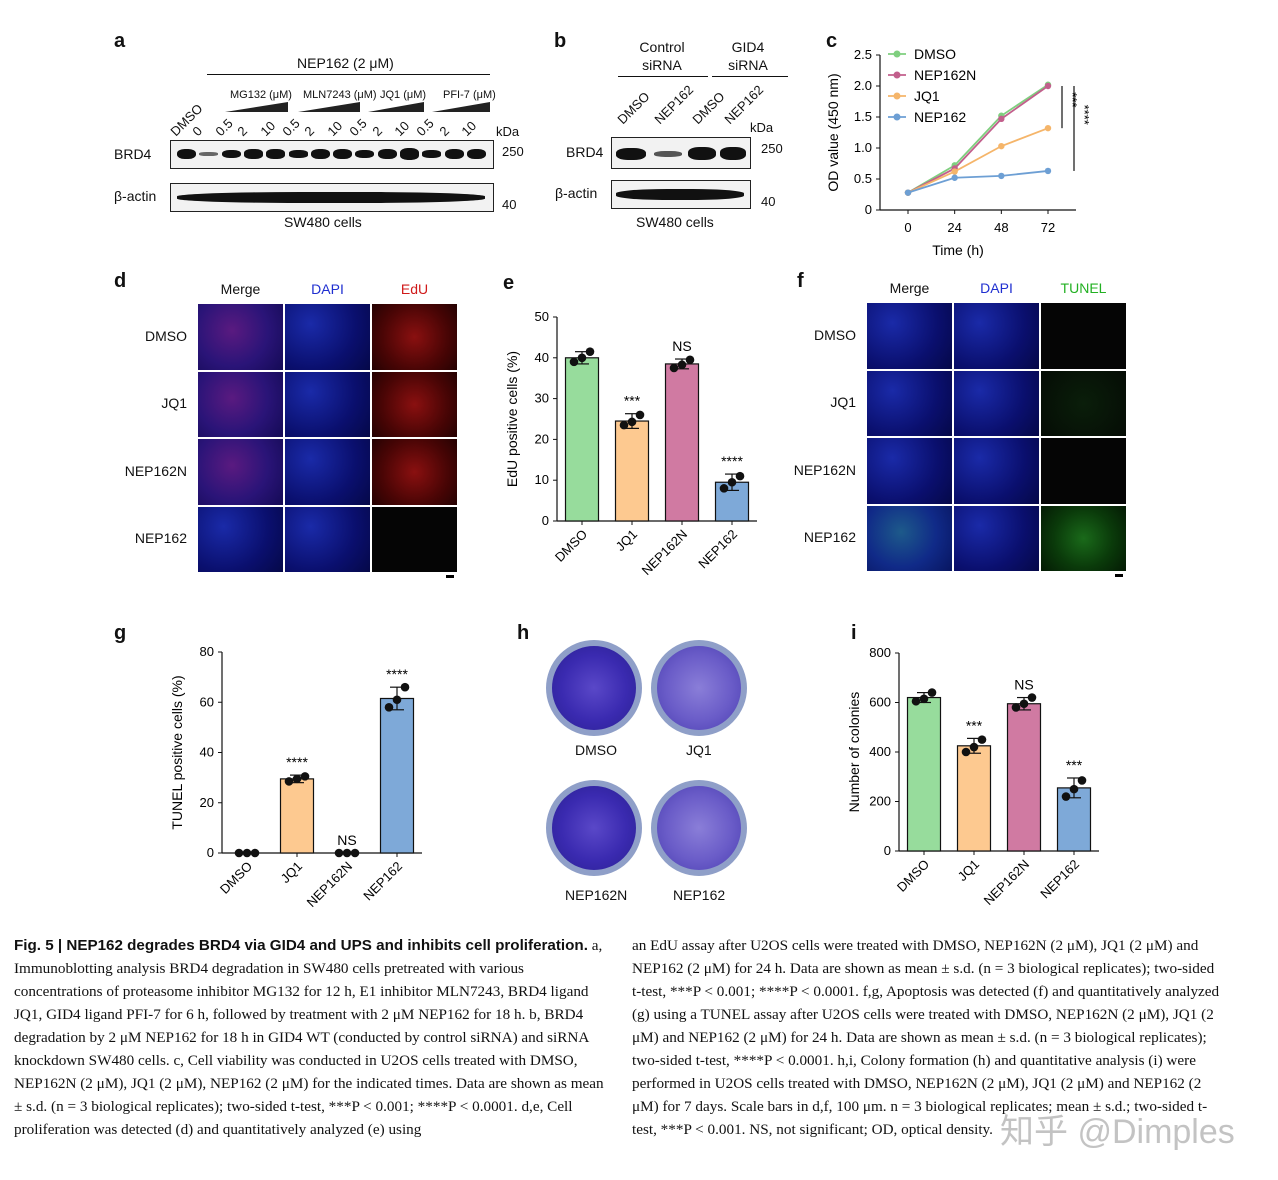 The height and width of the screenshot is (1180, 1278). I want to click on panel-b-marker-40: 40, so click(768, 201).